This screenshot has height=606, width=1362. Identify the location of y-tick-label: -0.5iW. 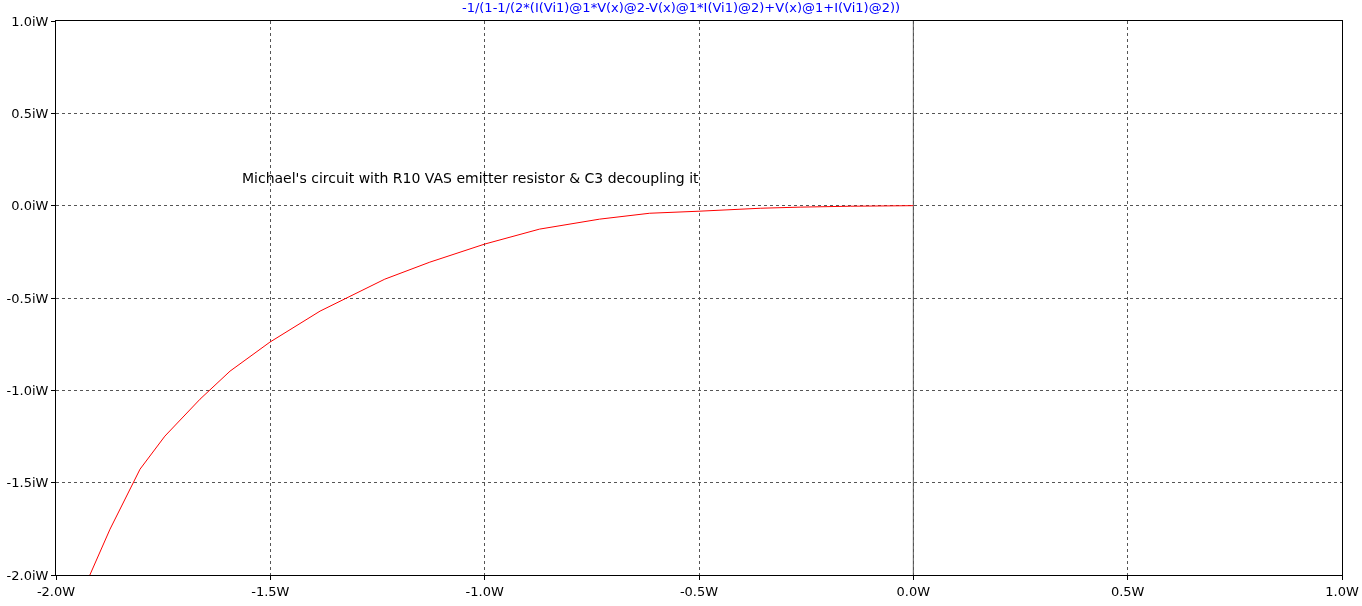
(27, 298).